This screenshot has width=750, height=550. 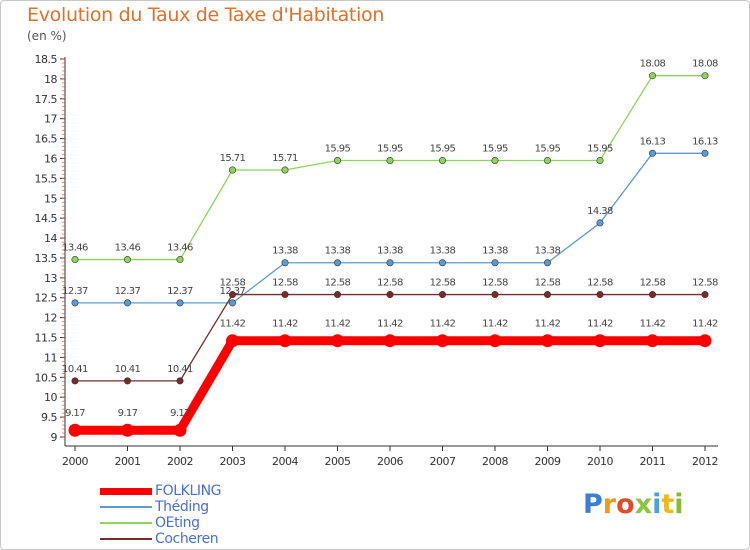 What do you see at coordinates (548, 461) in the screenshot?
I see `x-tick-label: 2009` at bounding box center [548, 461].